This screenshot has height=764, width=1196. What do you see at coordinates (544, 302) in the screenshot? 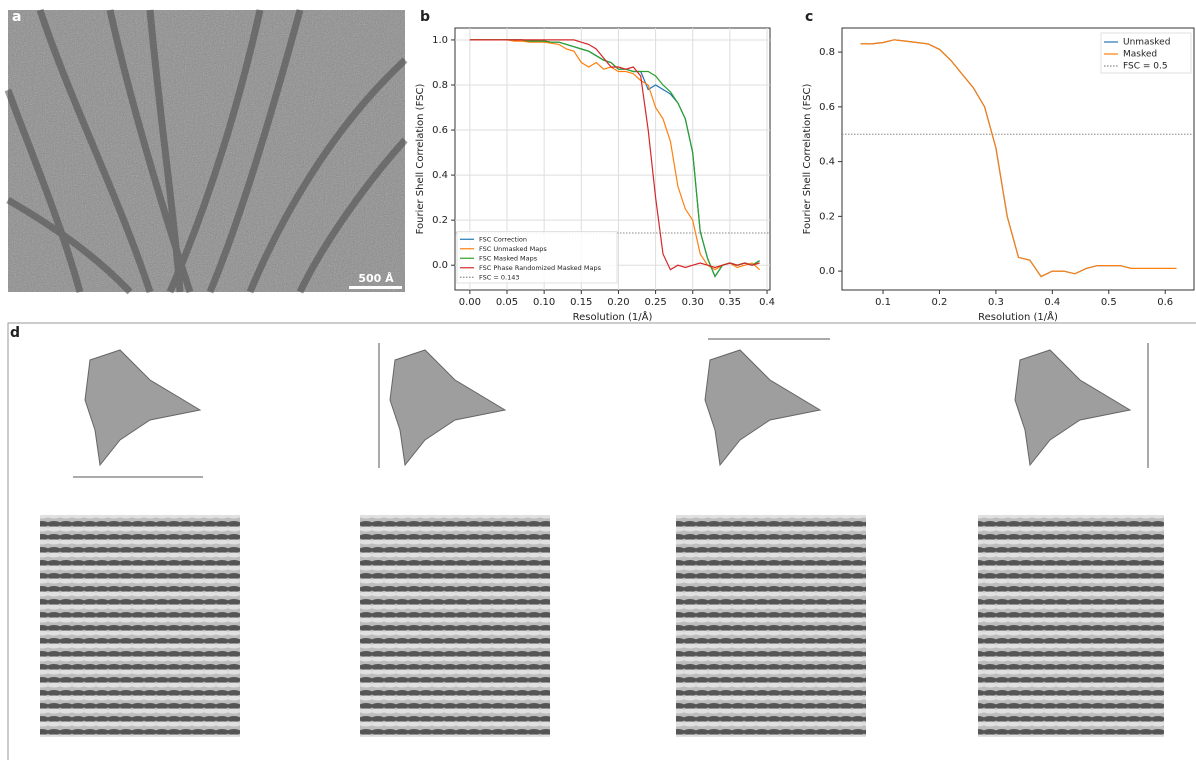
I see `x-tick-label: 0.10` at bounding box center [544, 302].